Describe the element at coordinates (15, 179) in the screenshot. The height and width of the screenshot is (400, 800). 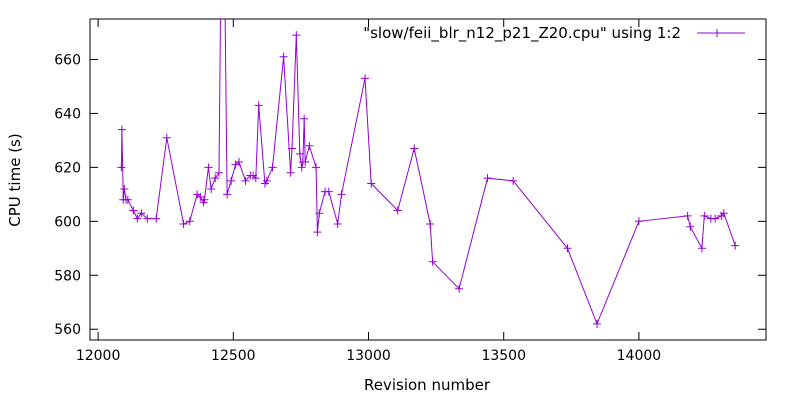
I see `y-axis-label: CPU time (s)` at that location.